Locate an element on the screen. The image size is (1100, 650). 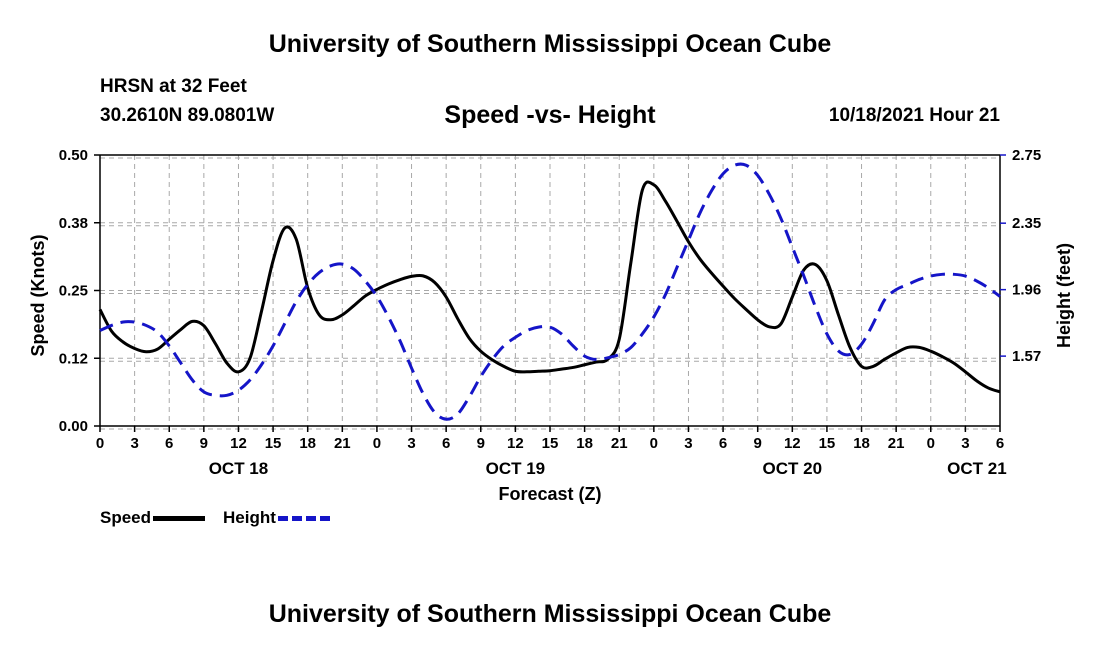
legend-height-label: Height is located at coordinates (249, 517).